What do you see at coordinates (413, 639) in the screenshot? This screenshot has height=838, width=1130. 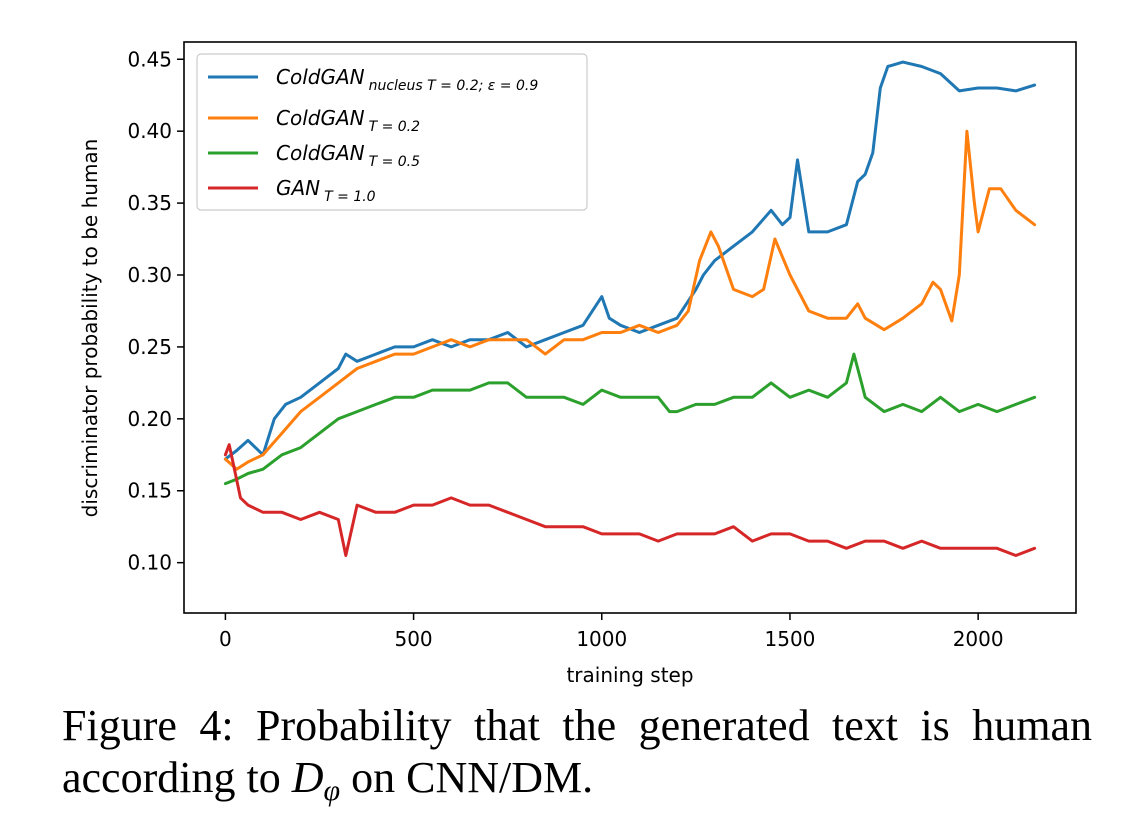 I see `x-tick-label: 500` at bounding box center [413, 639].